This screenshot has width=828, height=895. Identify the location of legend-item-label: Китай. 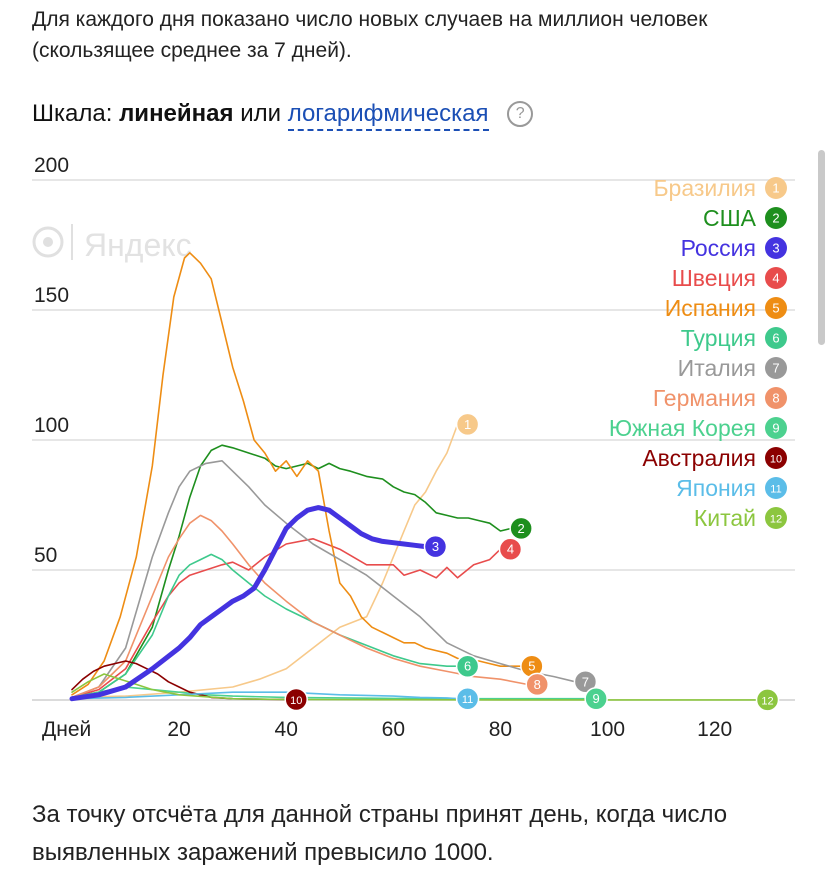
(725, 518).